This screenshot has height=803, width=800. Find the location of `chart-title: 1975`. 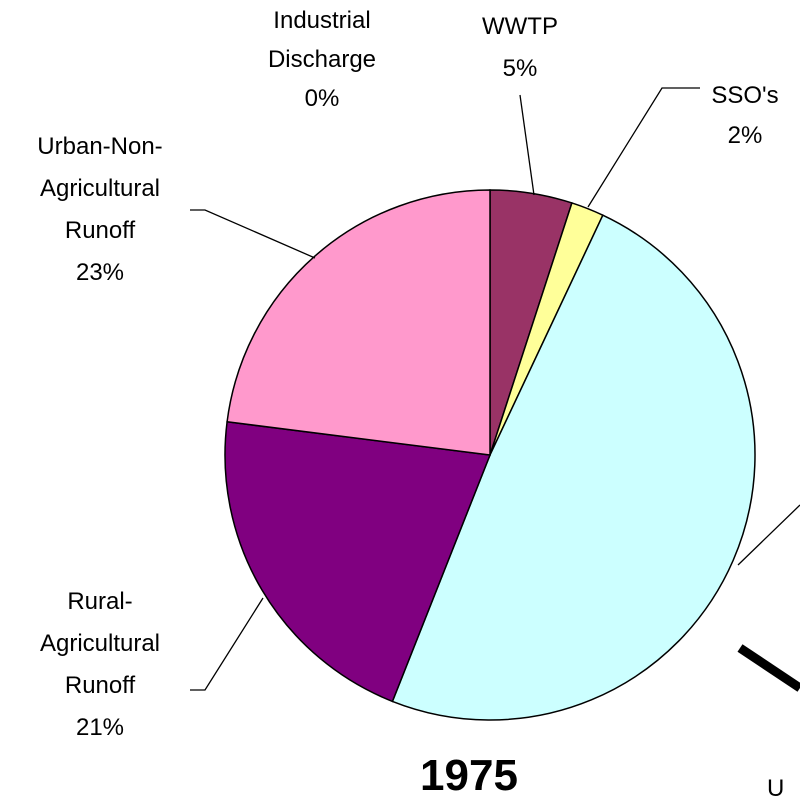

chart-title: 1975 is located at coordinates (469, 775).